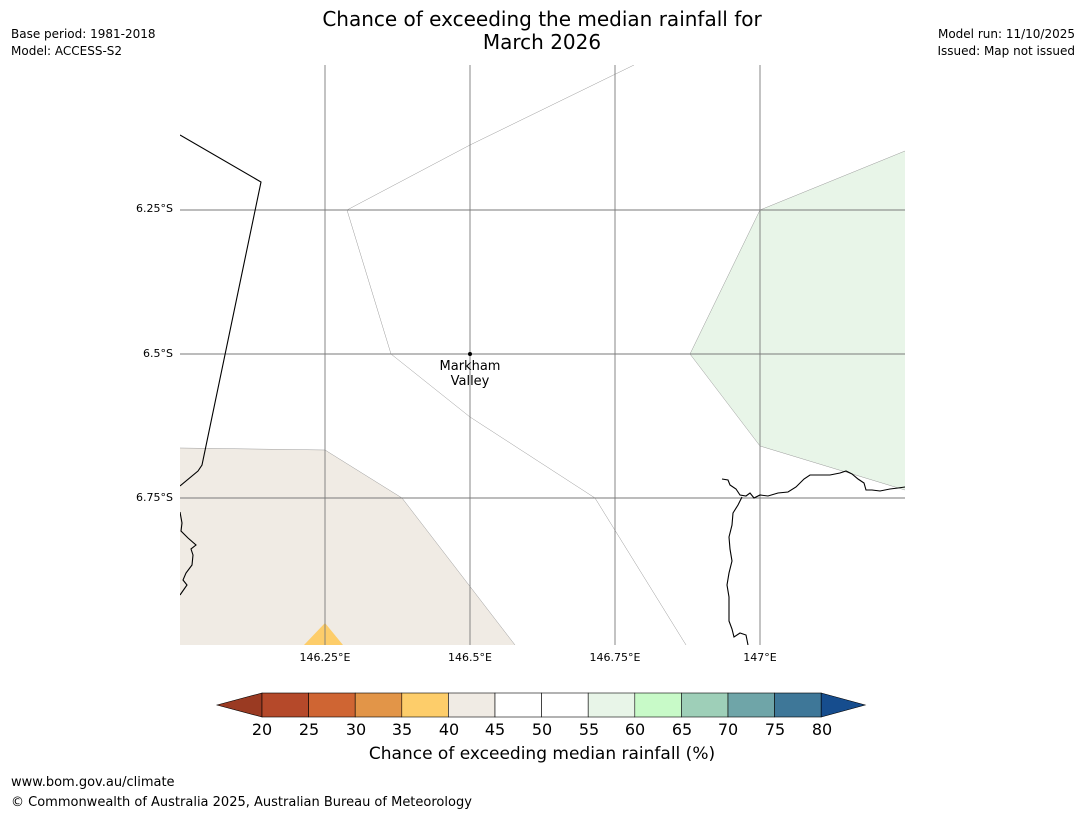 This screenshot has width=1085, height=816. What do you see at coordinates (309, 729) in the screenshot?
I see `colorbar-tick: 25` at bounding box center [309, 729].